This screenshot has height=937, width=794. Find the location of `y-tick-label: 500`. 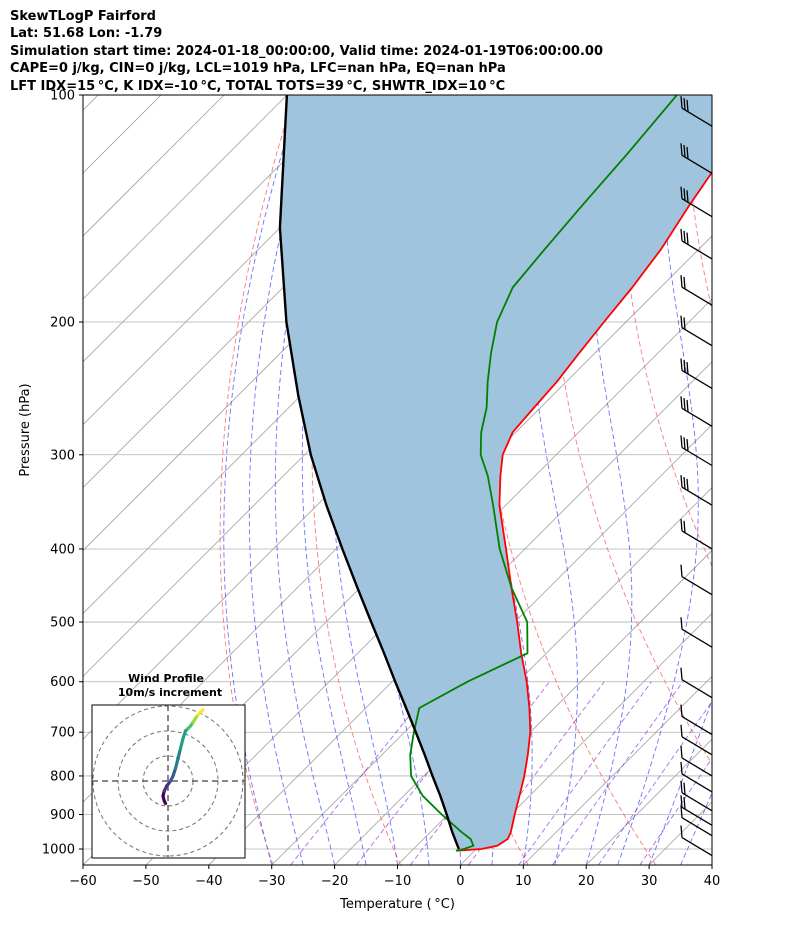

y-tick-label: 500 is located at coordinates (62, 623).